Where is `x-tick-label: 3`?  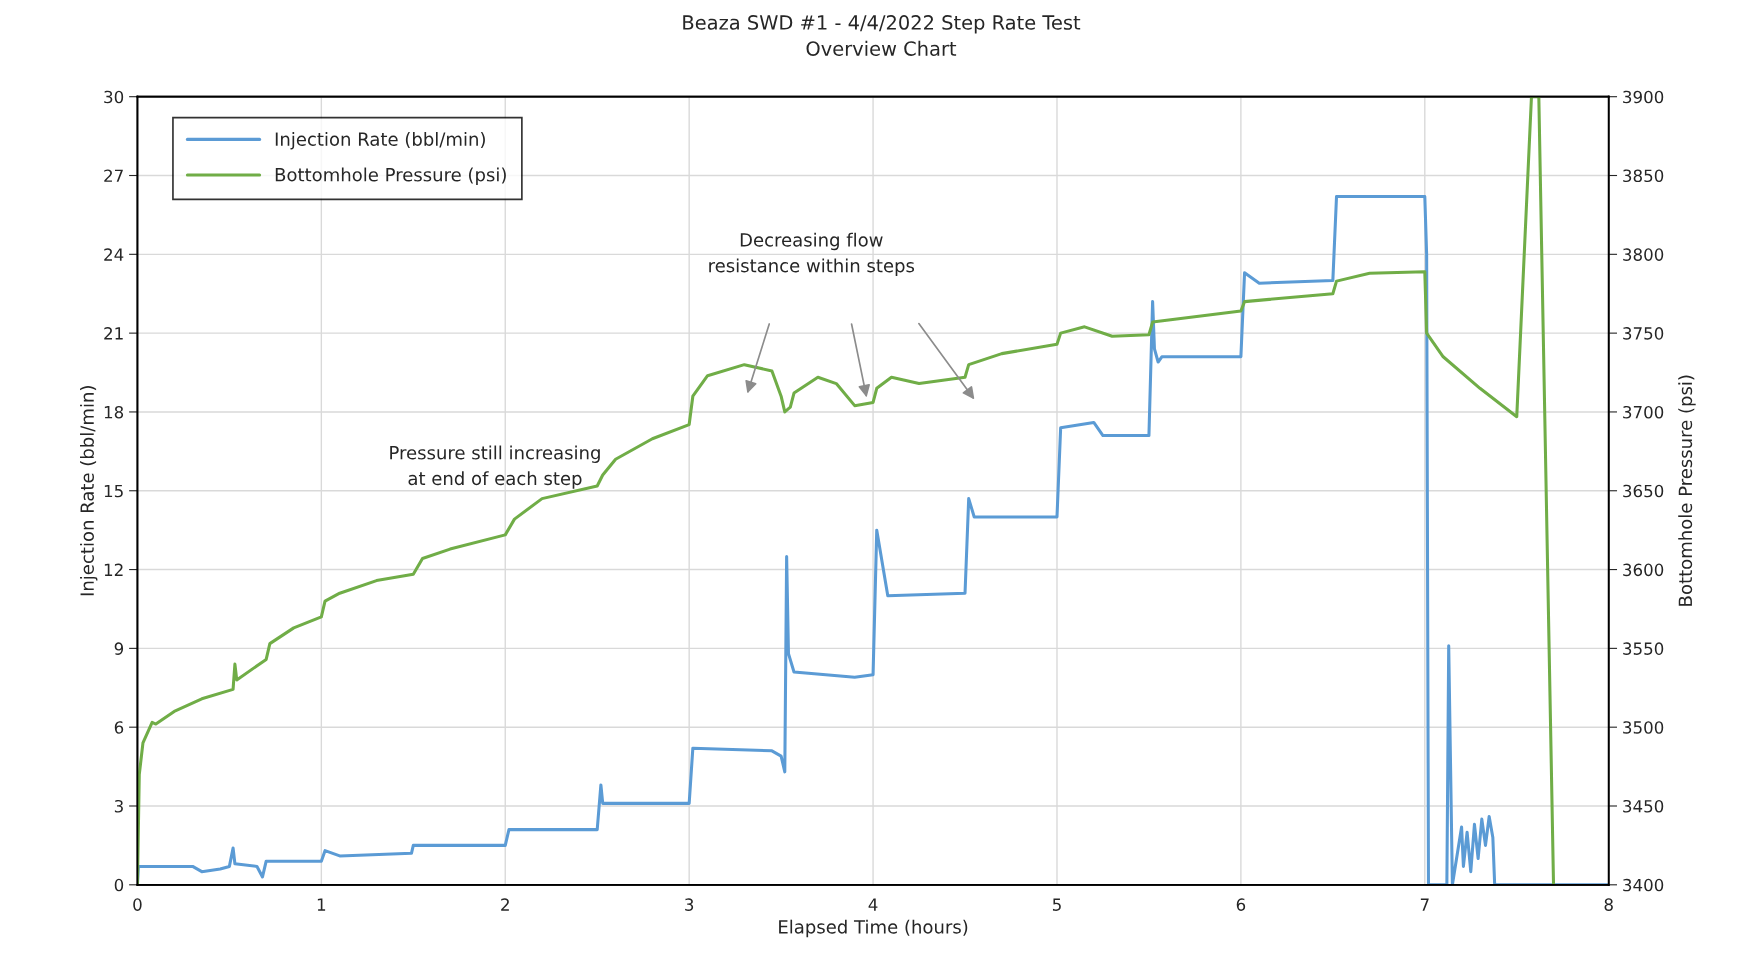 x-tick-label: 3 is located at coordinates (689, 904).